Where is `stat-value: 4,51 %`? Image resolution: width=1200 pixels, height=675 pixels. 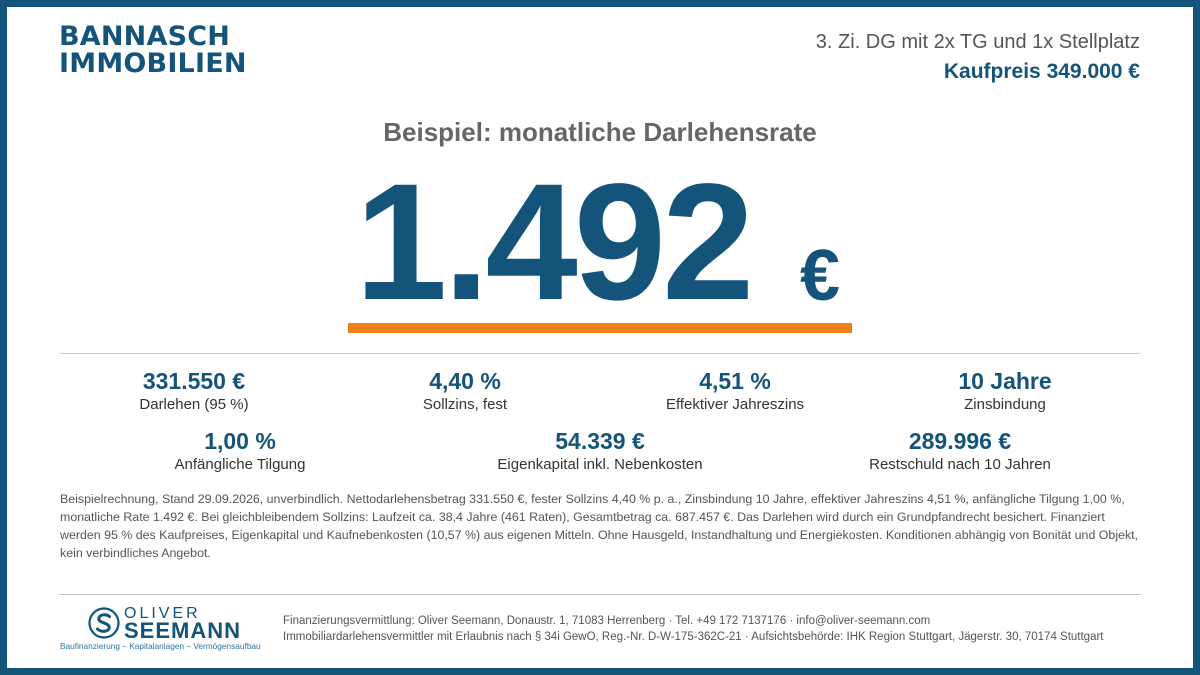 stat-value: 4,51 % is located at coordinates (735, 381).